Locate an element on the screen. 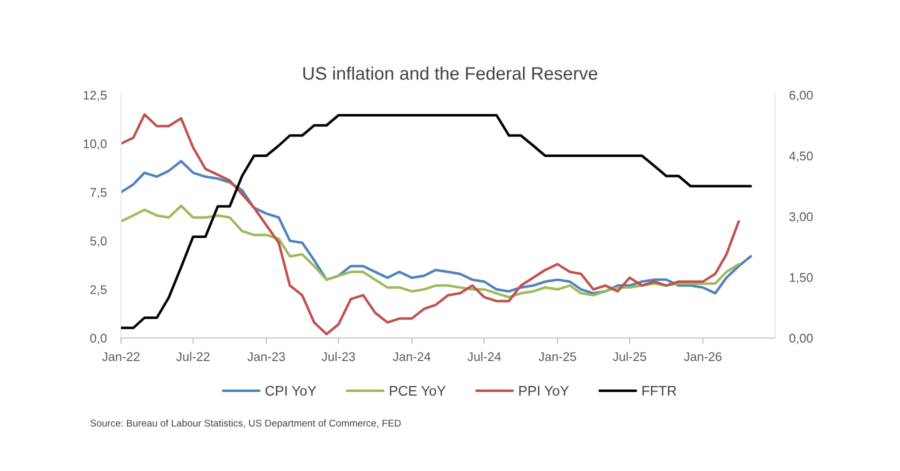  x-tick-label: Jan-24 is located at coordinates (411, 357).